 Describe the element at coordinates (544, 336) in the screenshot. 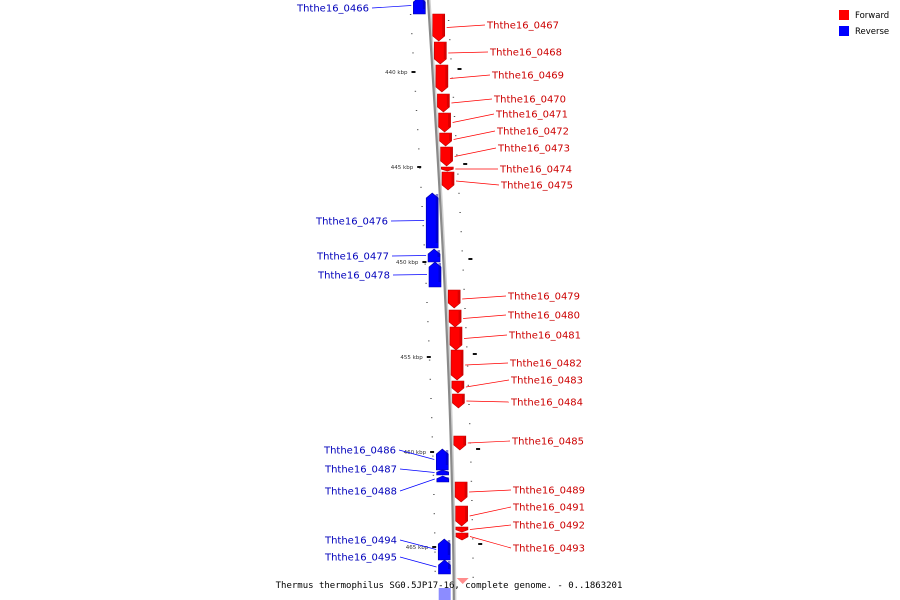

I see `gene-label: Ththe16_0481` at that location.